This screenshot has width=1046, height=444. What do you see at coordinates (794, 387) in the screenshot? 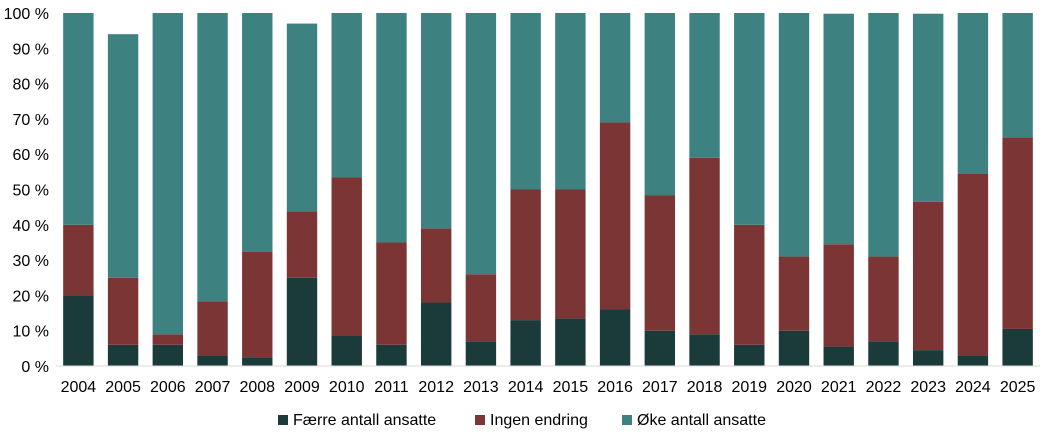
I see `x-tick-label: 2020` at bounding box center [794, 387].